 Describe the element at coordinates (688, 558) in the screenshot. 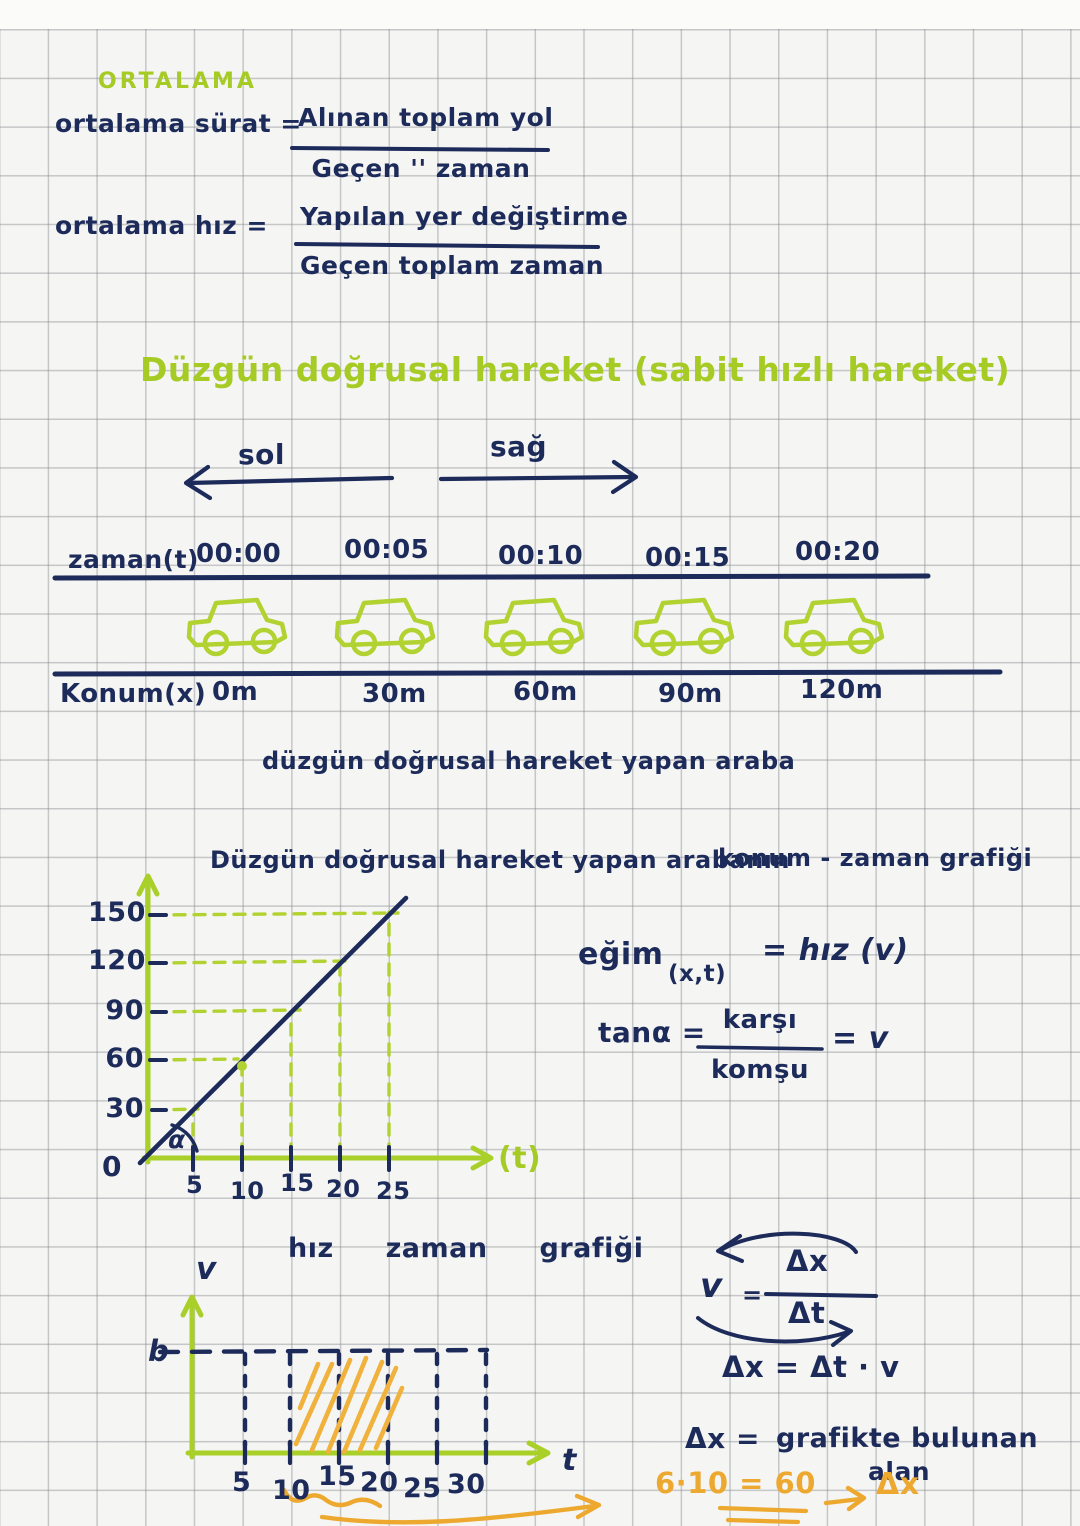

I see `time-value: 00:15` at that location.